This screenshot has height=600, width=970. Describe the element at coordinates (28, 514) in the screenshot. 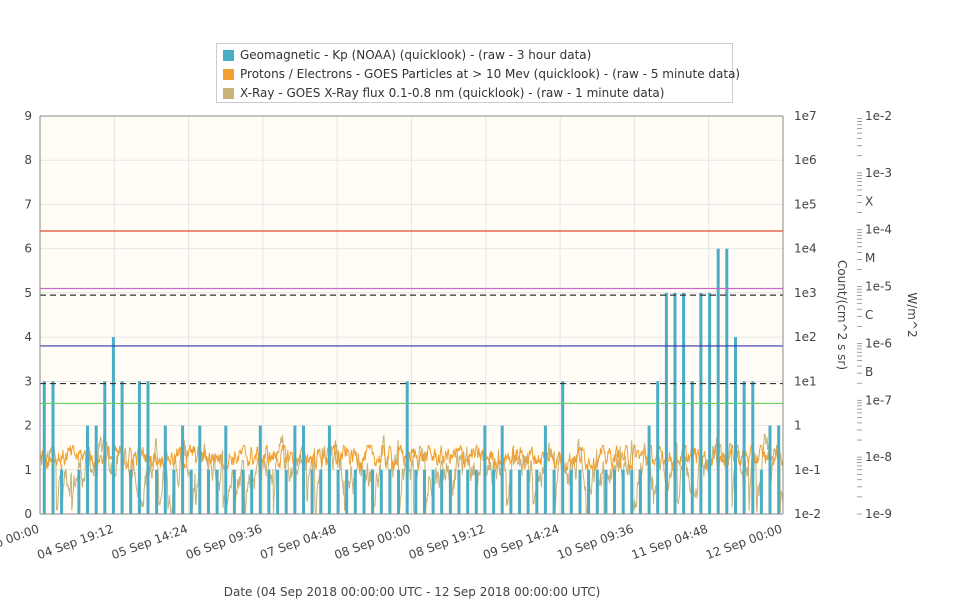

I see `left-tick-label: 0` at that location.